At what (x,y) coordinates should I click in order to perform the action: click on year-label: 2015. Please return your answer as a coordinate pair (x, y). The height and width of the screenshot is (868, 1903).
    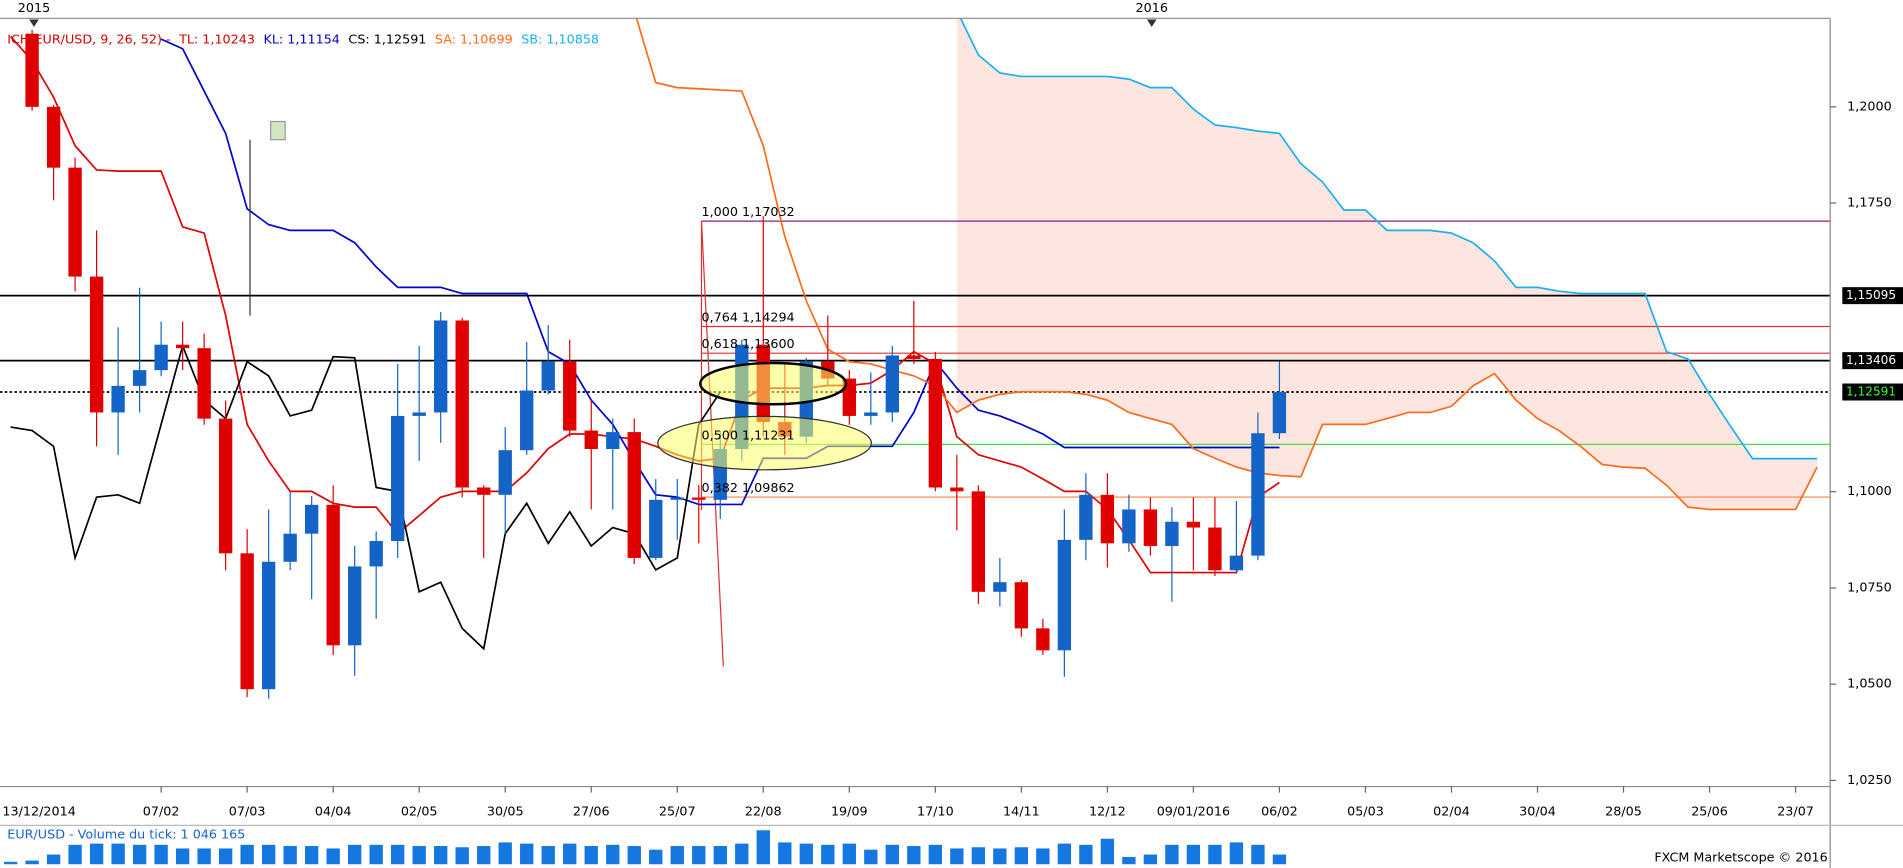
    Looking at the image, I should click on (34, 8).